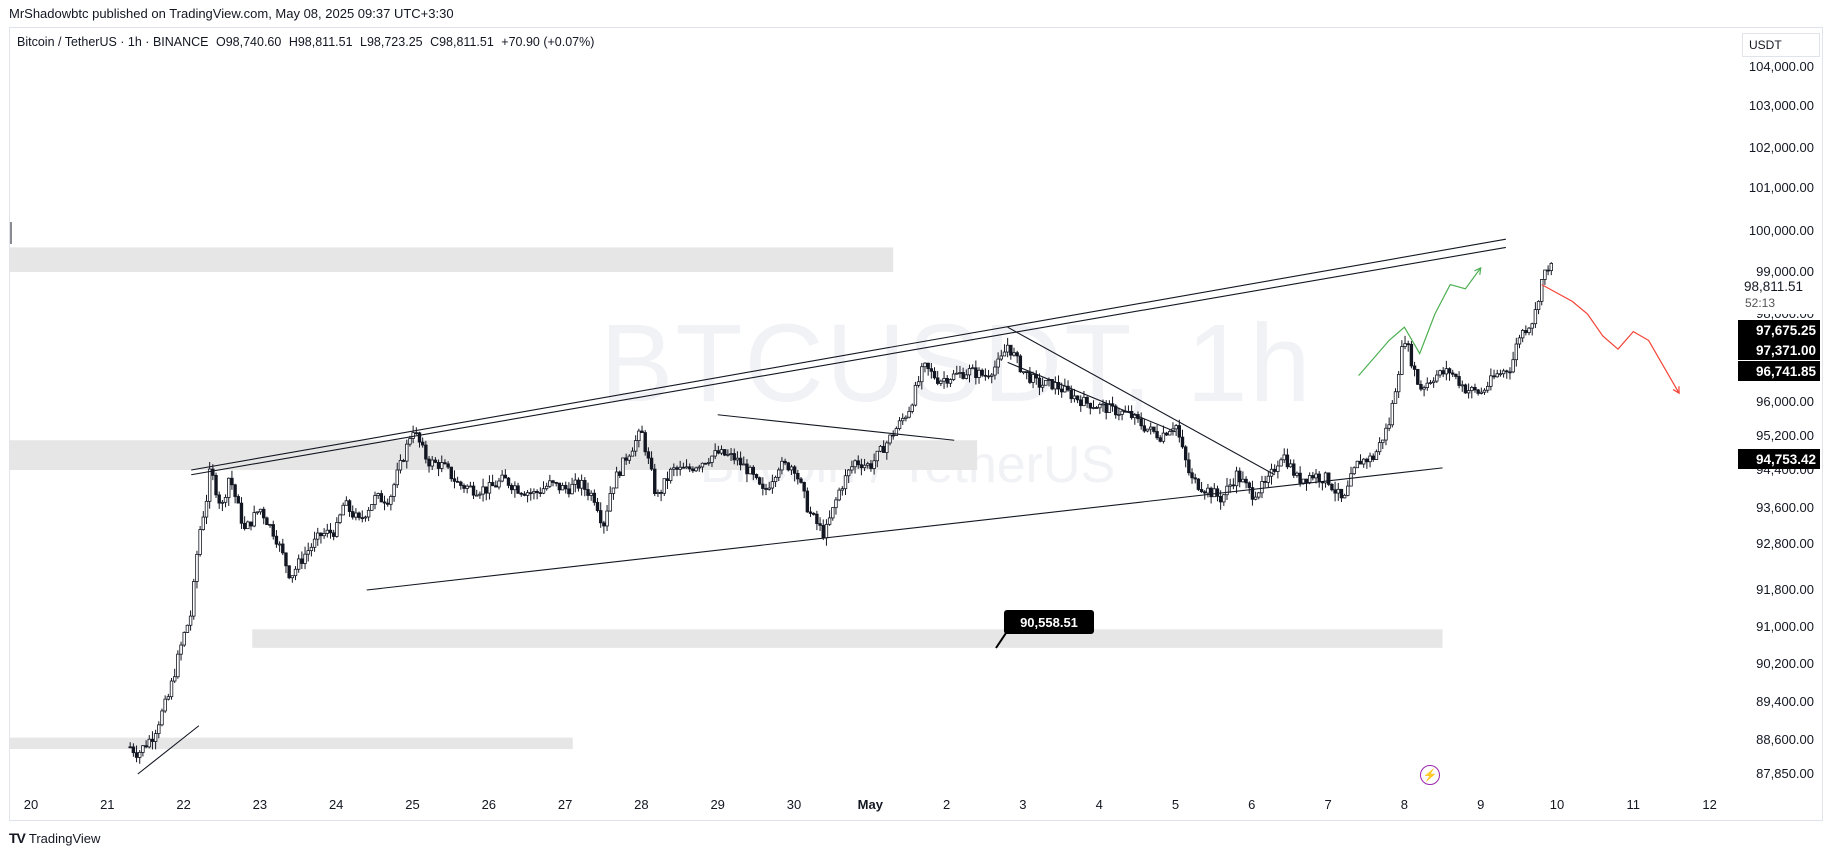 The width and height of the screenshot is (1835, 855). What do you see at coordinates (31, 804) in the screenshot?
I see `x-tick-label: 20` at bounding box center [31, 804].